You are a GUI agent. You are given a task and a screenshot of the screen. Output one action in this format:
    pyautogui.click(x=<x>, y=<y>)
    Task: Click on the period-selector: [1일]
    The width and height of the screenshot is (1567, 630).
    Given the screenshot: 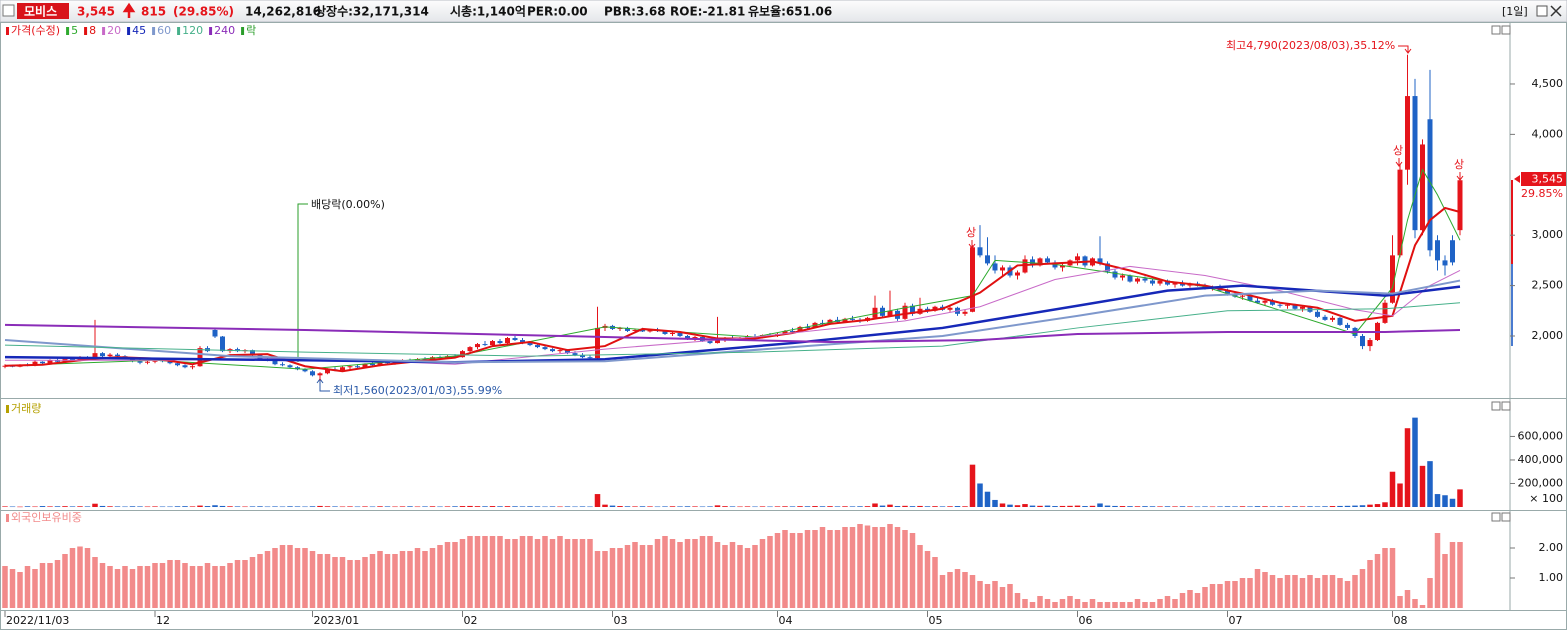 What is the action you would take?
    pyautogui.click(x=1515, y=11)
    